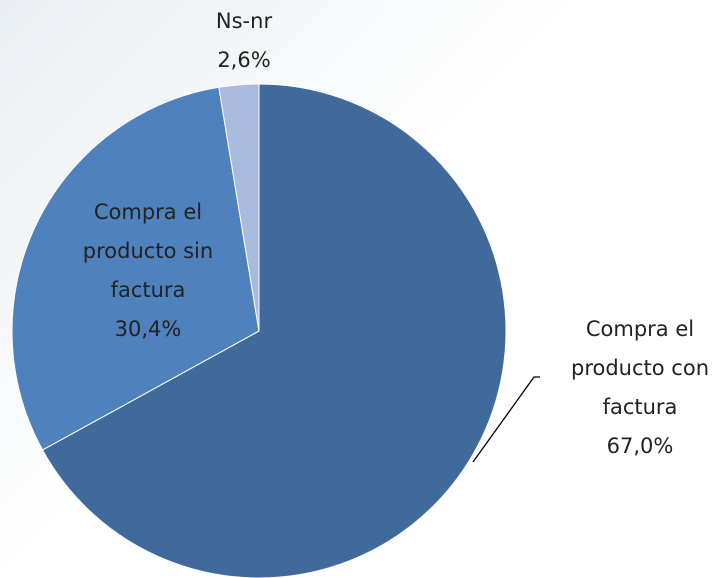 This screenshot has width=725, height=578. I want to click on category-label: Compra el producto sin factura, so click(148, 251).